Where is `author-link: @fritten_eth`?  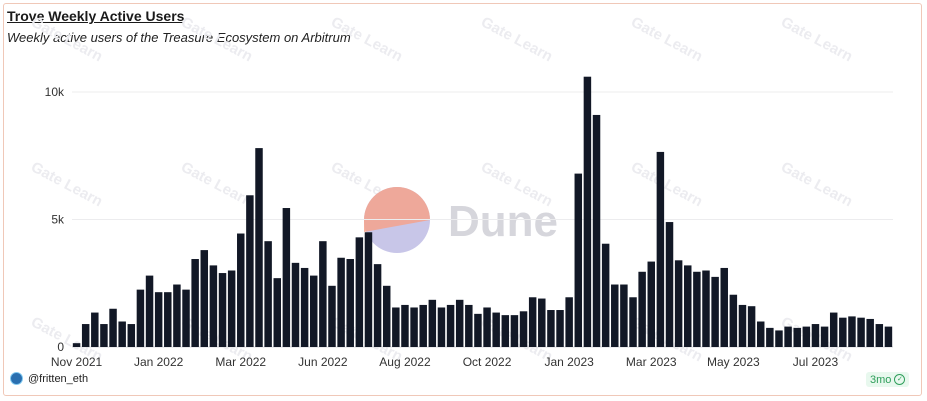
author-link: @fritten_eth is located at coordinates (49, 378).